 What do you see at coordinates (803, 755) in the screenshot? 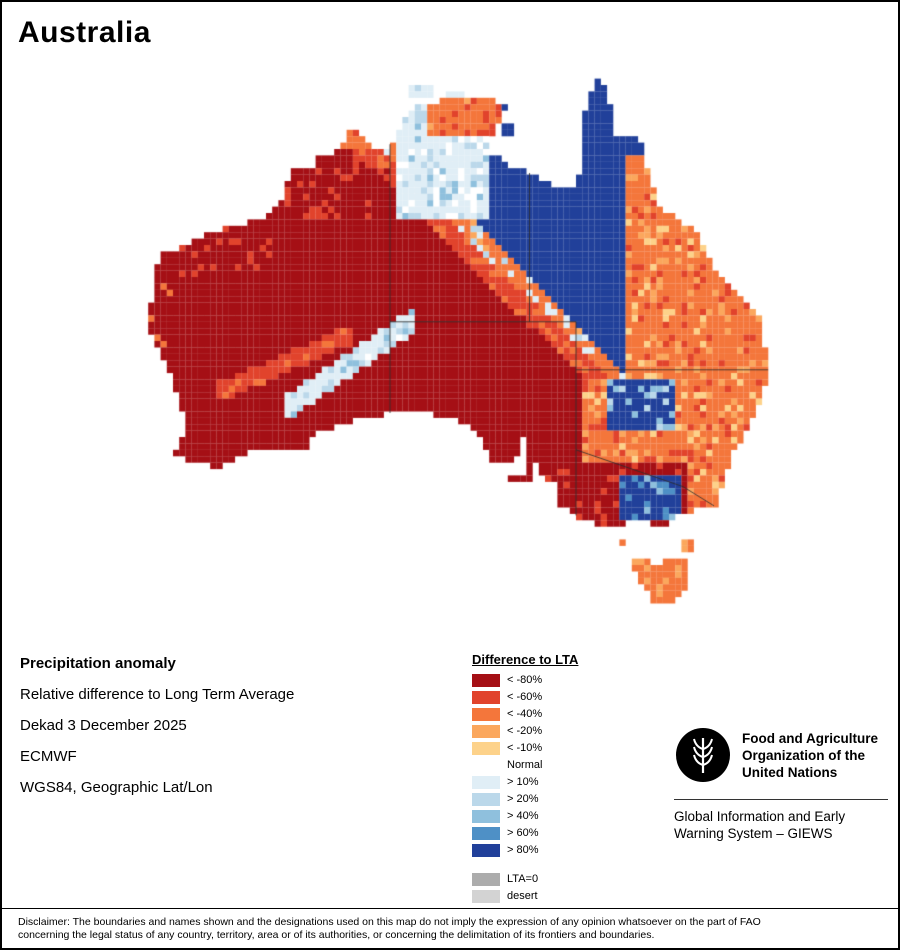
I see `fao-name-line: Organization of the` at bounding box center [803, 755].